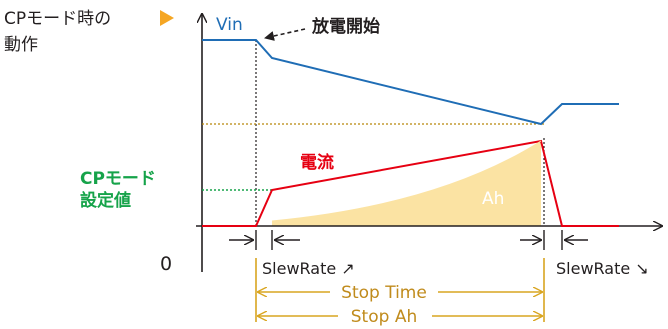 This screenshot has width=668, height=329. I want to click on origin-label: 0, so click(166, 264).